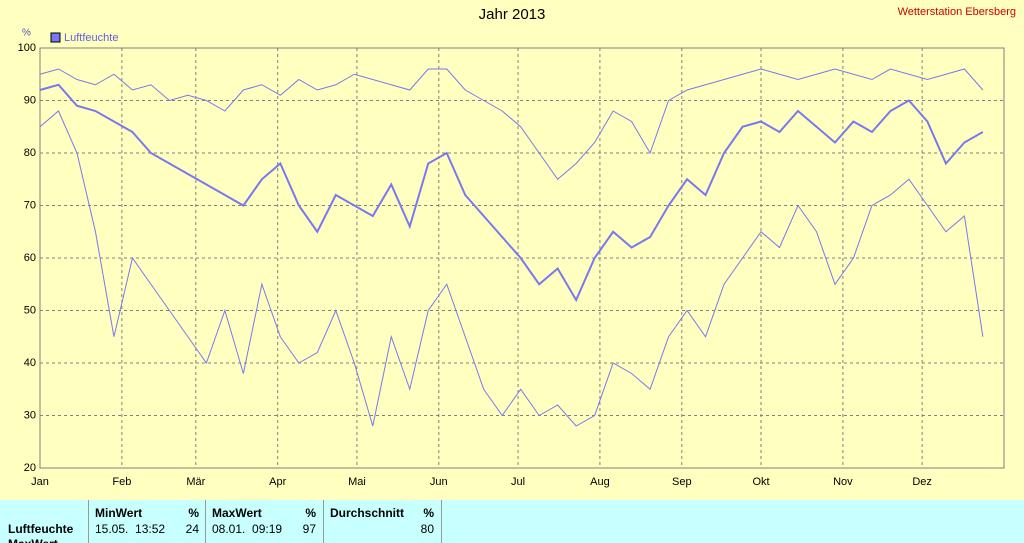  I want to click on x-tick-label: Mär, so click(195, 482).